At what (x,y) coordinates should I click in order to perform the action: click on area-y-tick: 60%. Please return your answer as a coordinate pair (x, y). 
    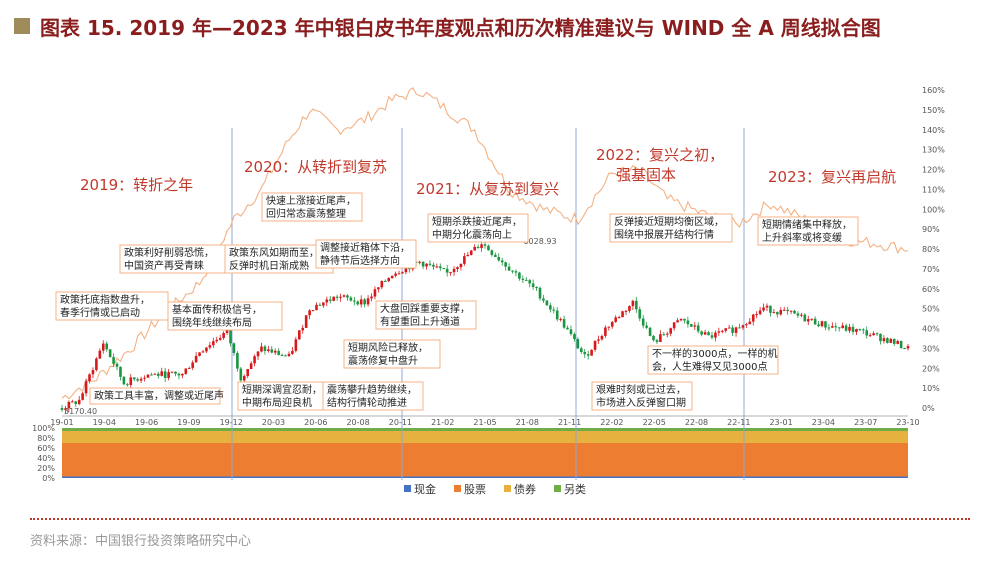
    Looking at the image, I should click on (46, 448).